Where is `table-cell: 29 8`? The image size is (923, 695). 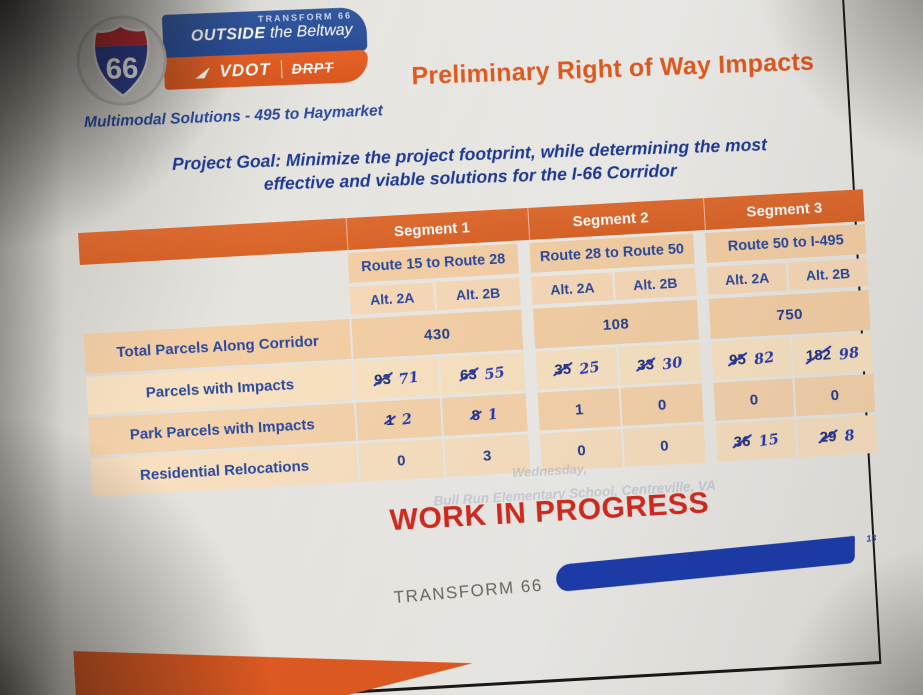 table-cell: 29 8 is located at coordinates (837, 436).